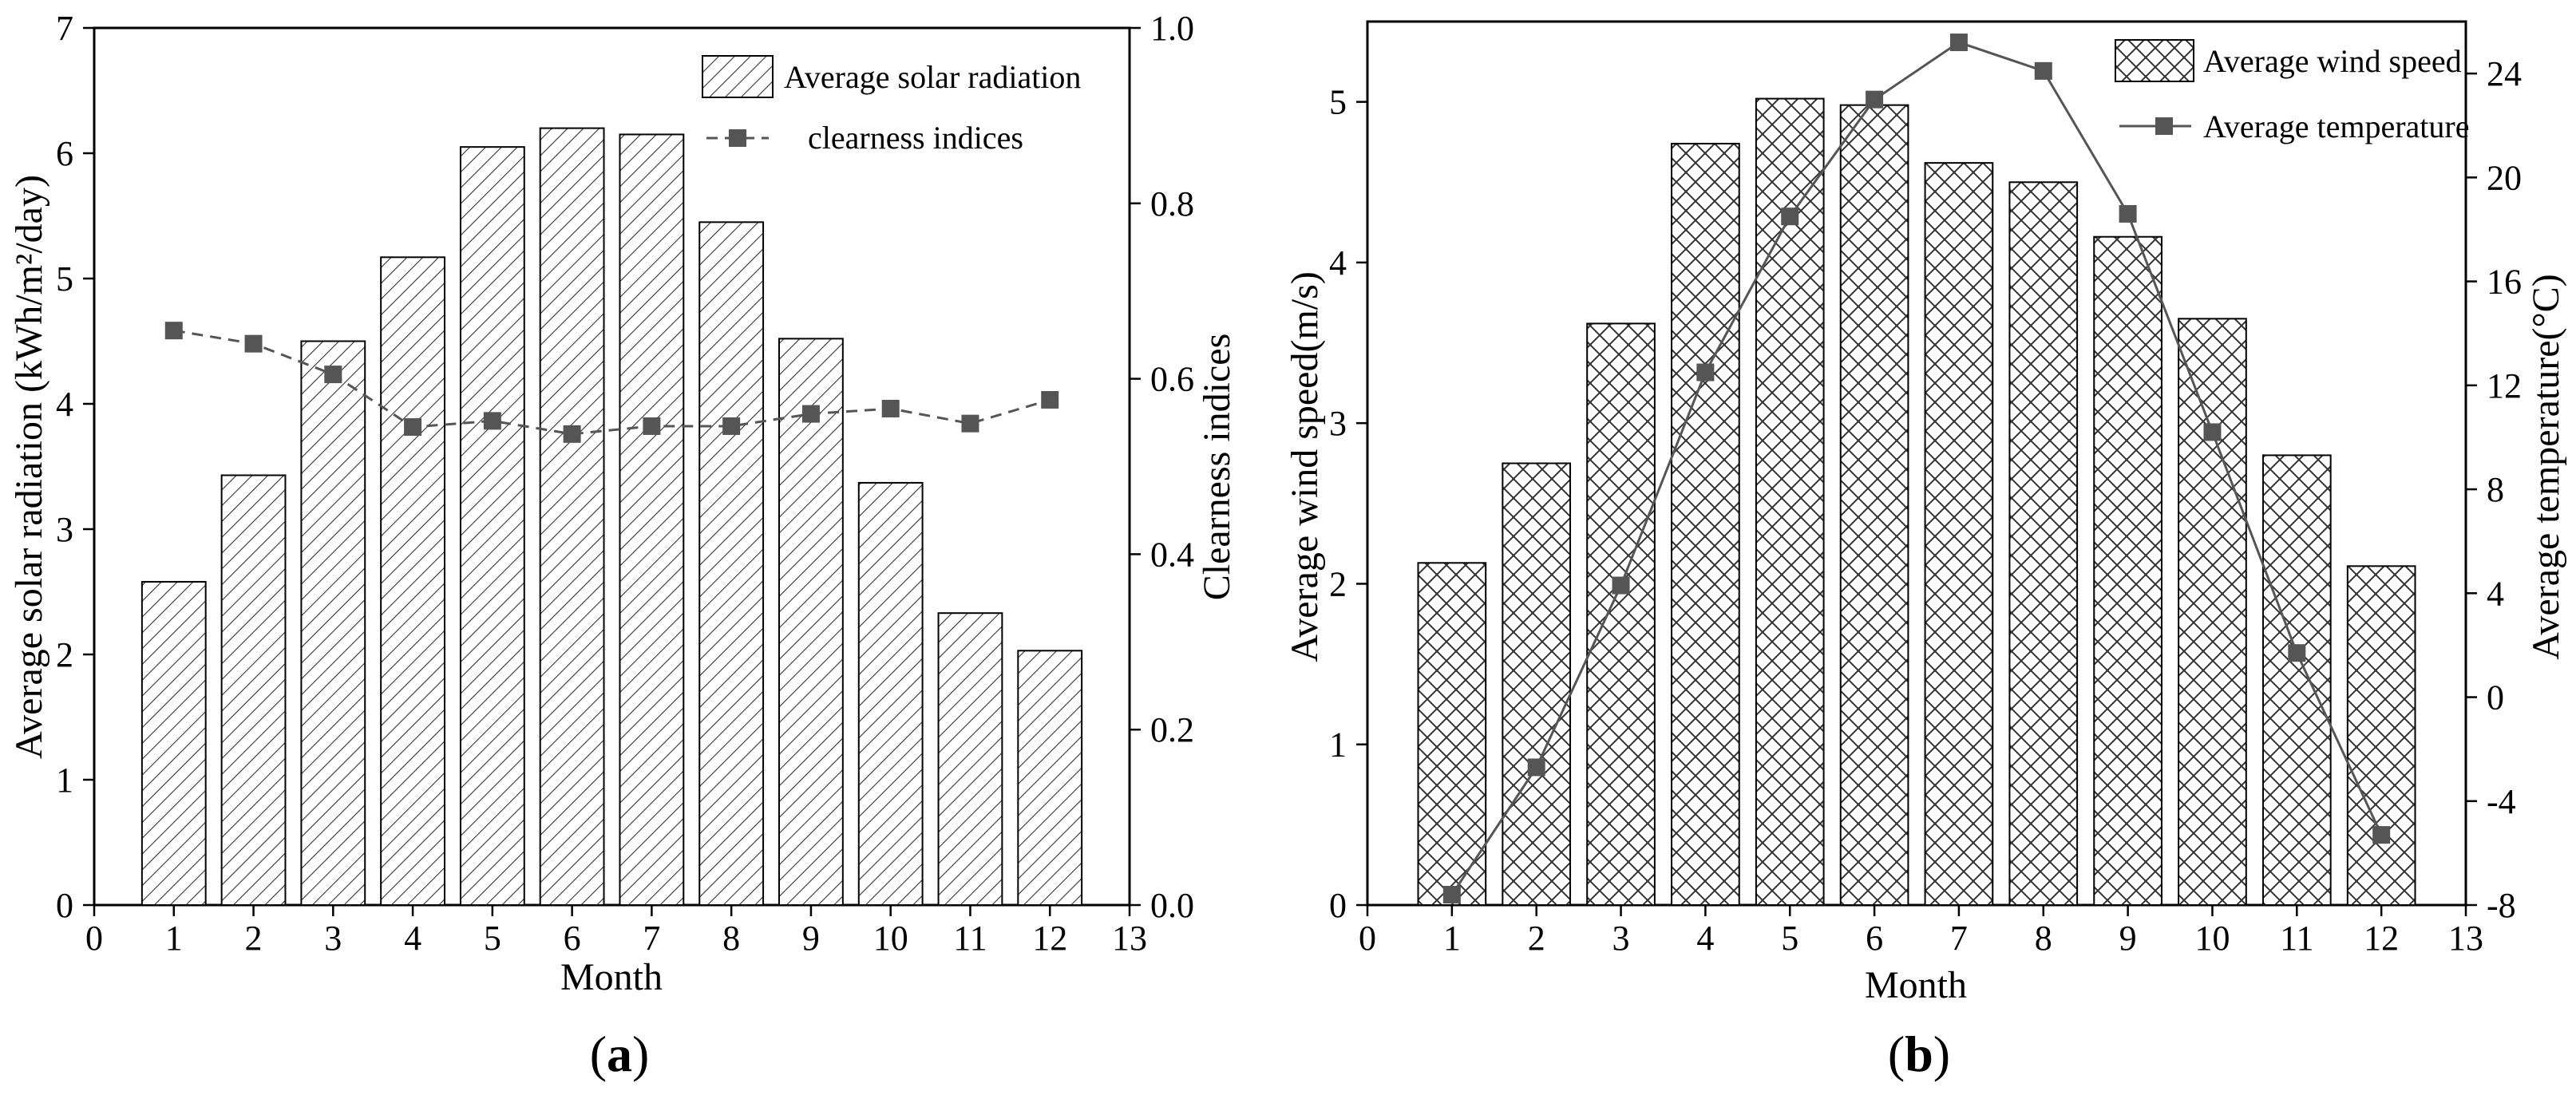  Describe the element at coordinates (1172, 554) in the screenshot. I see `y-right-tick-label: 0.4` at that location.